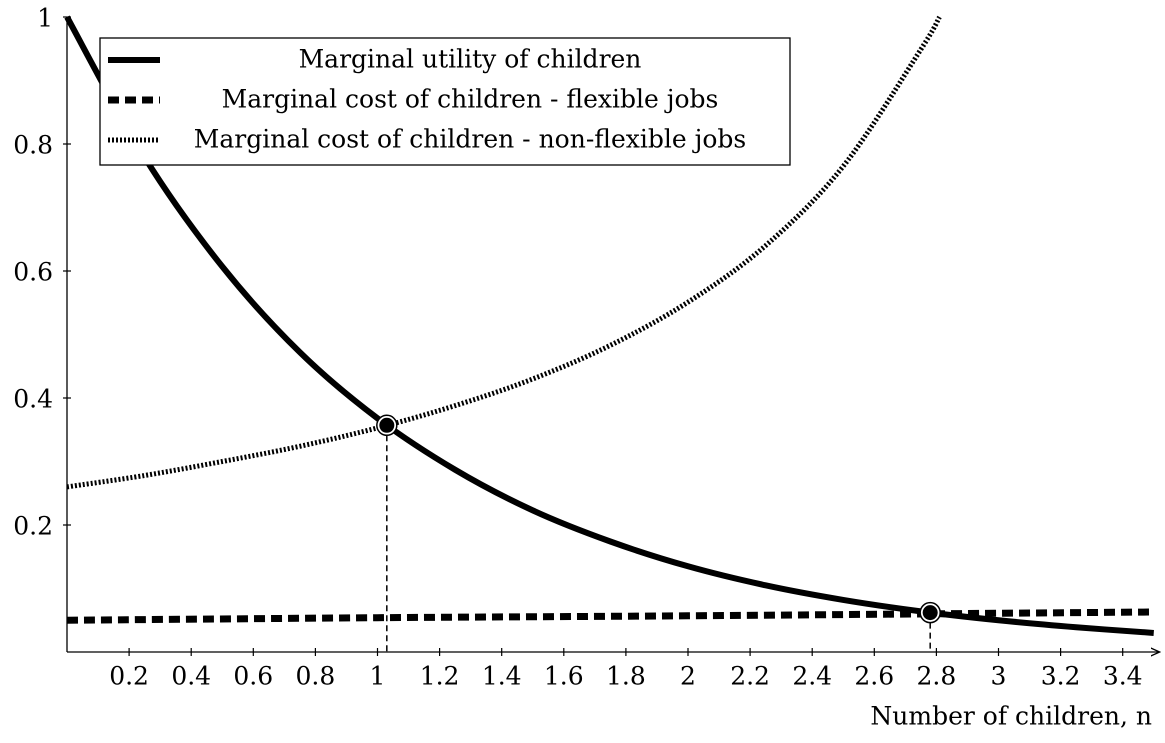 The height and width of the screenshot is (743, 1165). What do you see at coordinates (688, 676) in the screenshot?
I see `x-tick-label: 2` at bounding box center [688, 676].